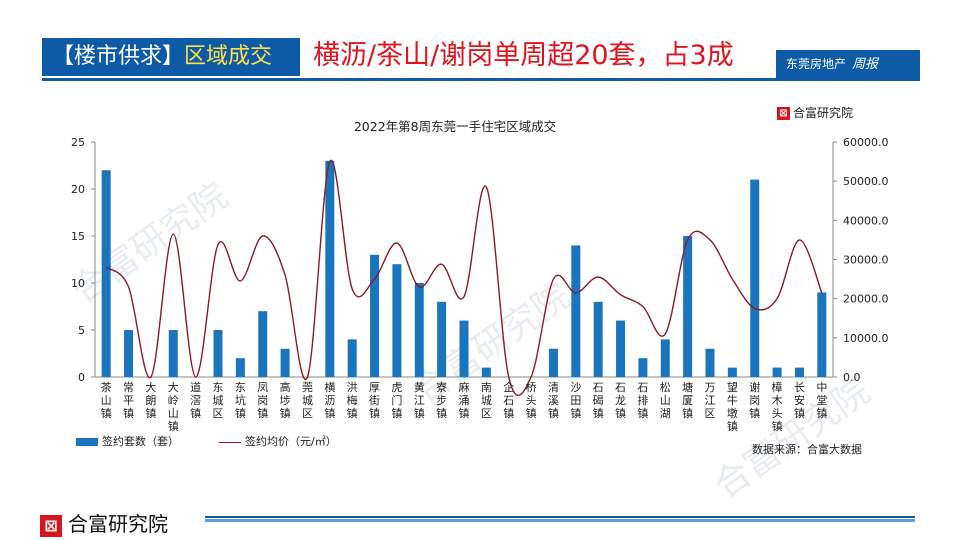 Image resolution: width=960 pixels, height=540 pixels. What do you see at coordinates (374, 400) in the screenshot?
I see `x-tick-label: 厚街镇` at bounding box center [374, 400].